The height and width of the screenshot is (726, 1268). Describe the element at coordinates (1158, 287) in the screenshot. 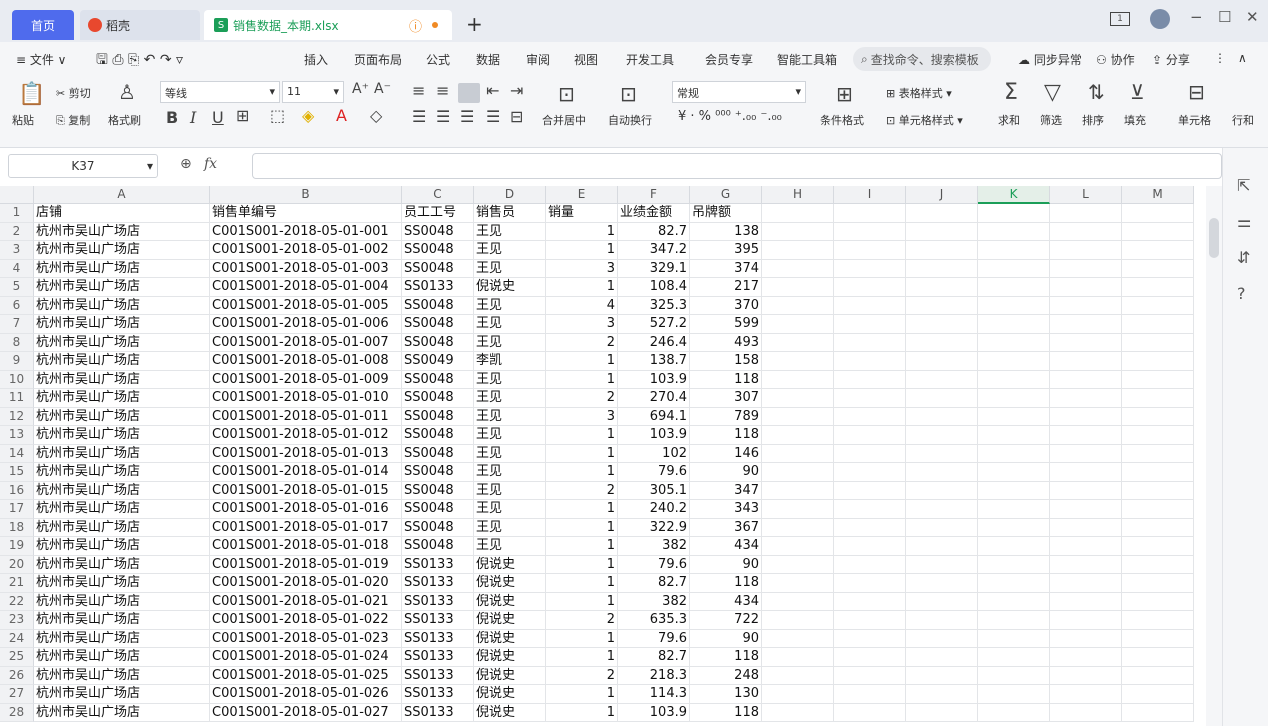

I see `cell-m5` at that location.